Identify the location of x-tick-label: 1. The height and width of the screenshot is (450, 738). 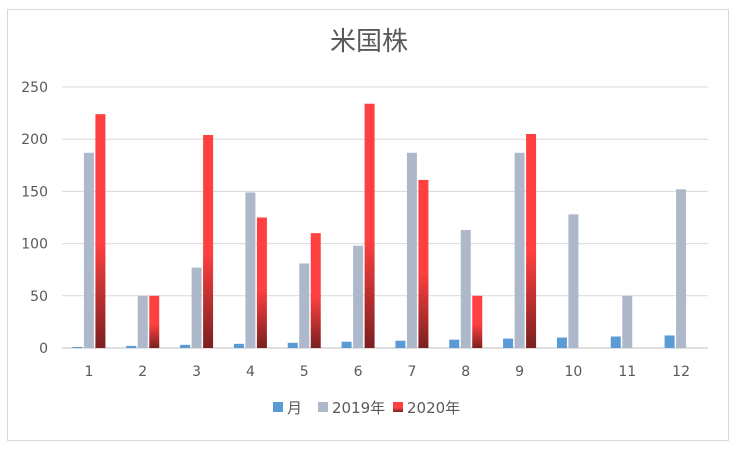
(88, 372).